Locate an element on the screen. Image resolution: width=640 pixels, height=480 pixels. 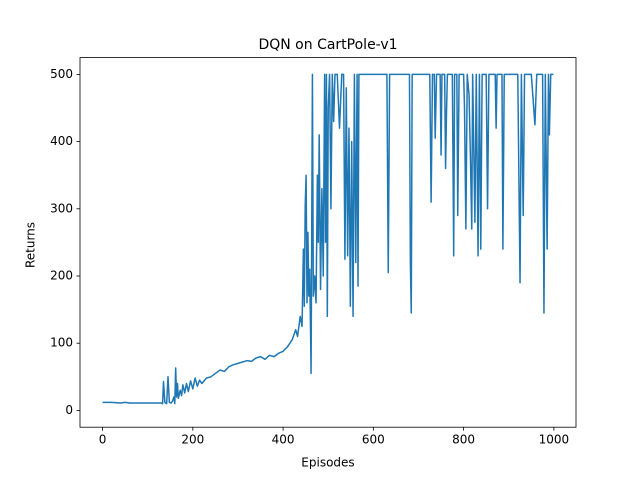
x-tick-label: 800 is located at coordinates (463, 440).